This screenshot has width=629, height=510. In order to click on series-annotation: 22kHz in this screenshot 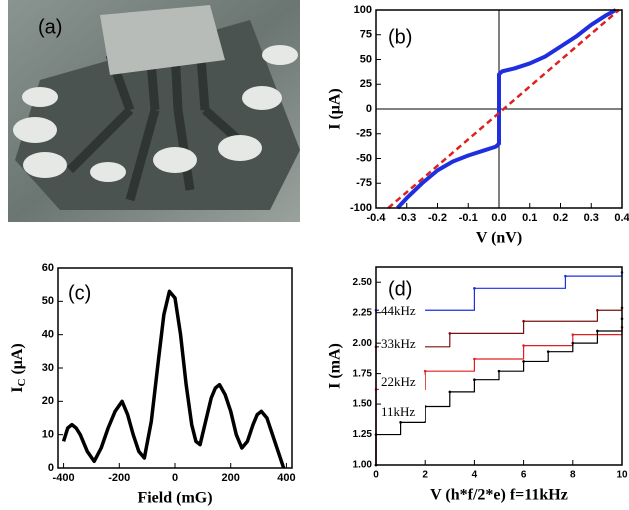, I will do `click(398, 381)`.